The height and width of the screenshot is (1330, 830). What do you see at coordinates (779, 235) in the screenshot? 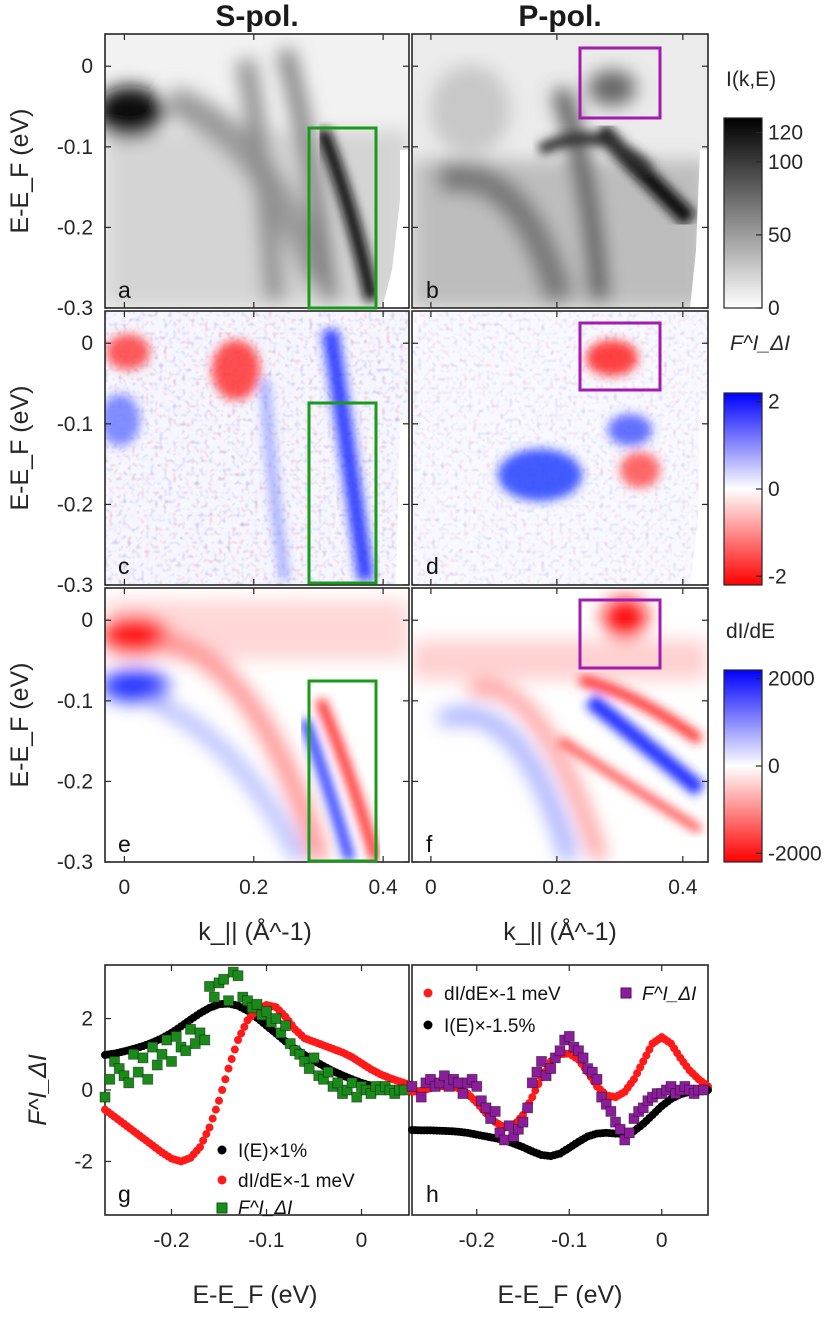
I see `colorbar-tick-label: 50` at bounding box center [779, 235].